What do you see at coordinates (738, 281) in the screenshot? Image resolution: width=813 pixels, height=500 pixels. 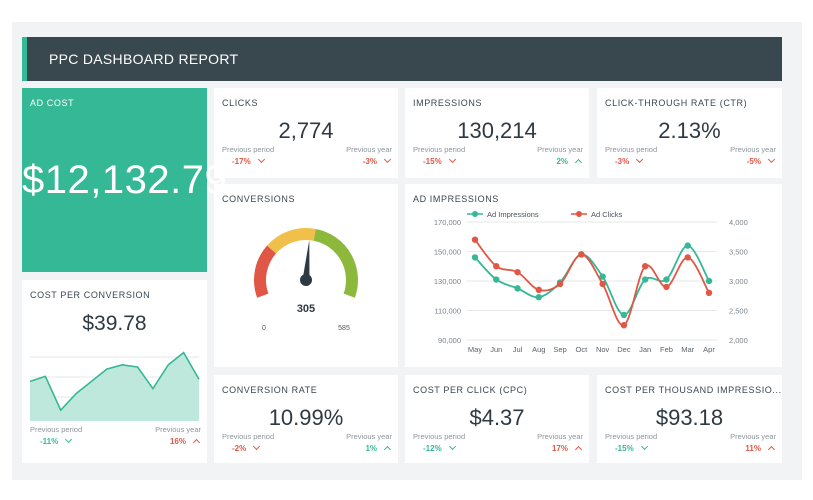 I see `y-right-tick-label: 3,000` at bounding box center [738, 281].